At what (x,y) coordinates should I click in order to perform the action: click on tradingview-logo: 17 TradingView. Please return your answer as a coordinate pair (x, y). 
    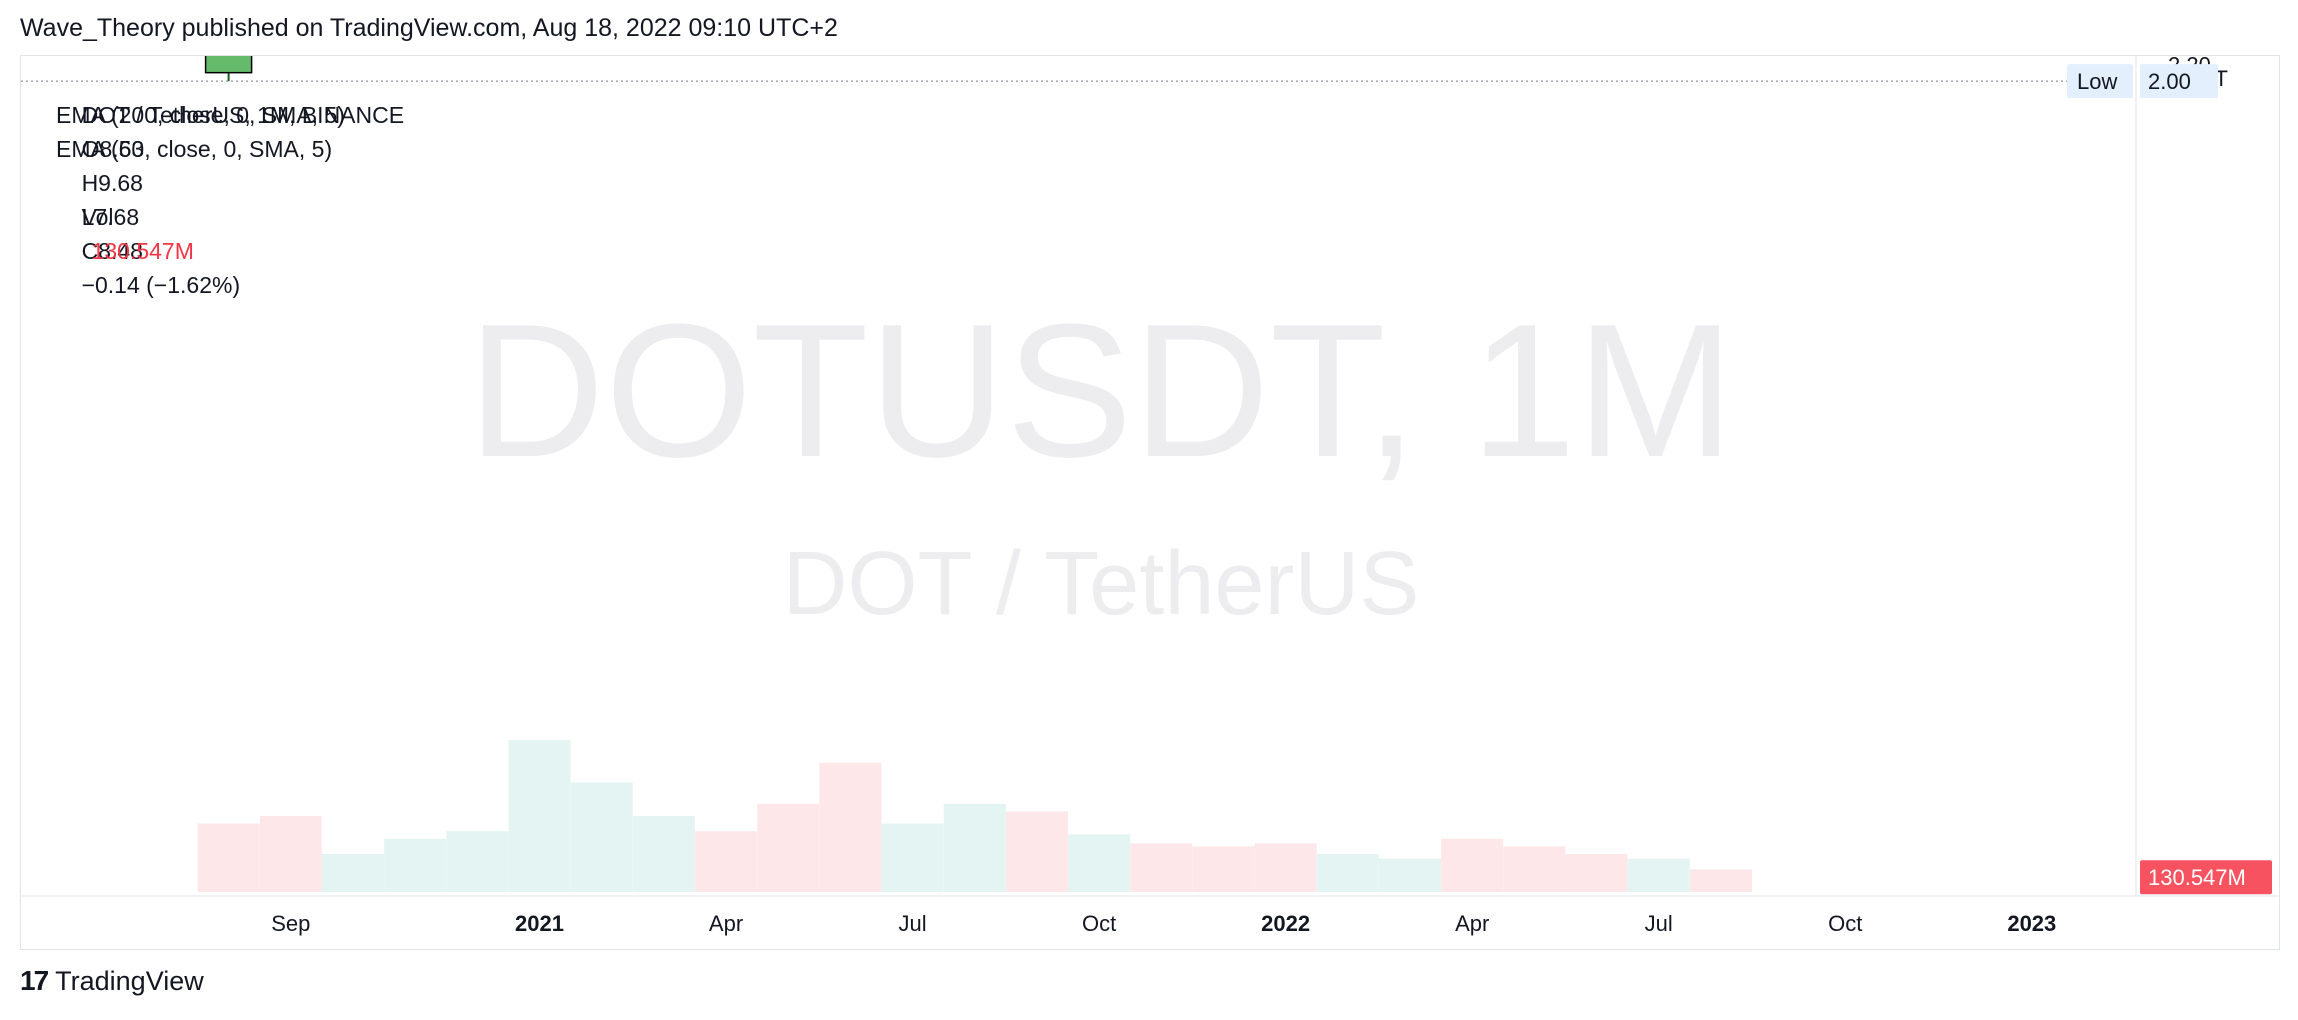
    Looking at the image, I should click on (112, 981).